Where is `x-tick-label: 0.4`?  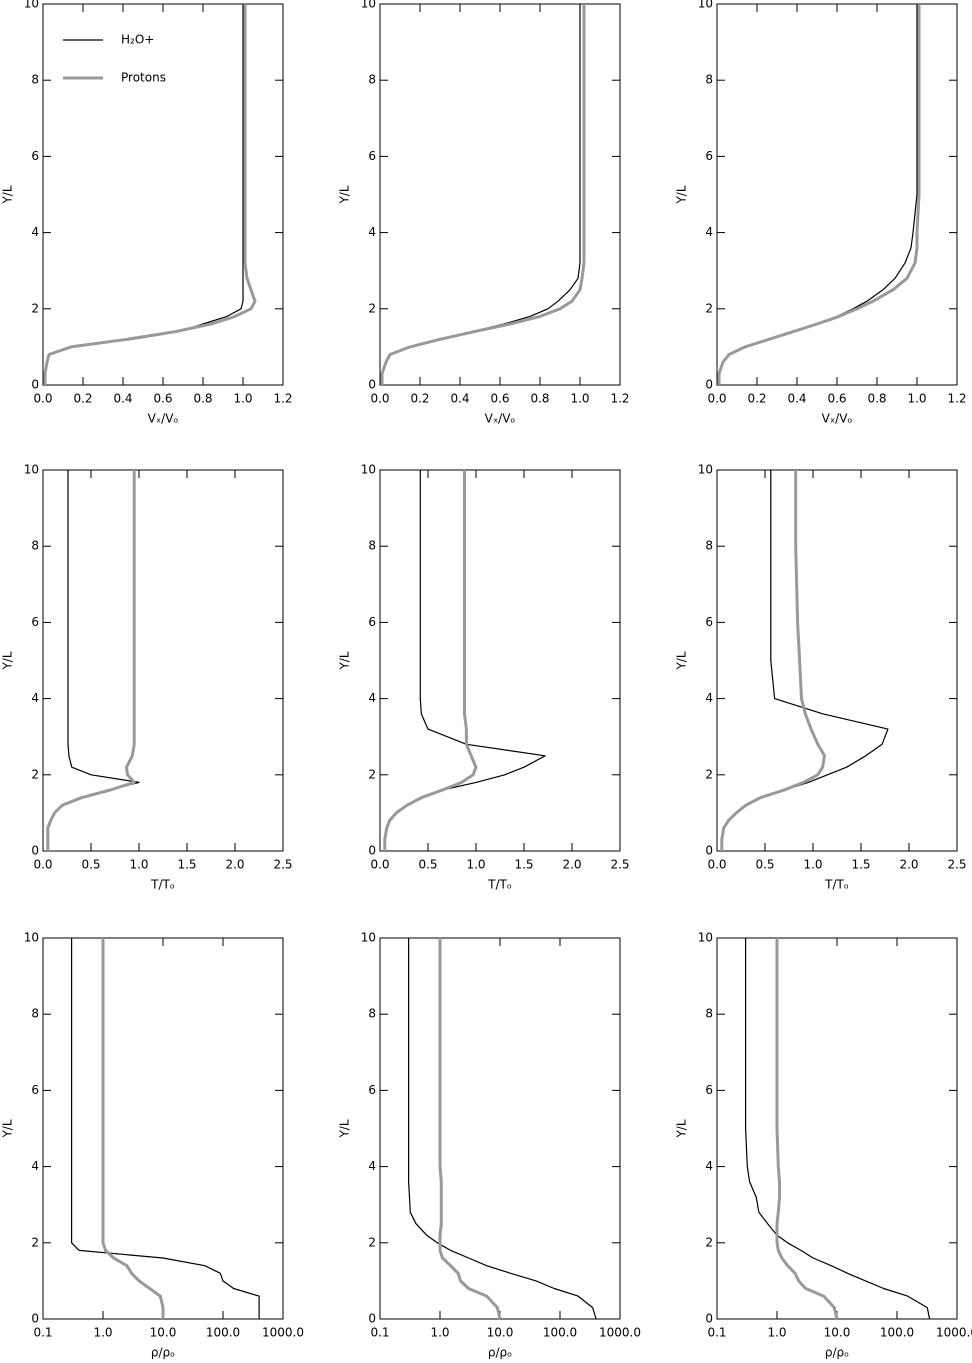
x-tick-label: 0.4 is located at coordinates (796, 399).